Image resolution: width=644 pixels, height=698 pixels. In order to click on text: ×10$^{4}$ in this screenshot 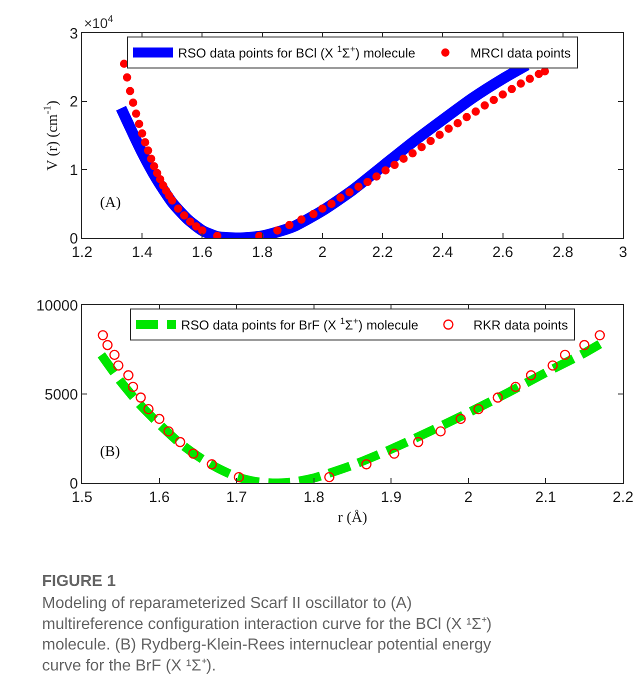, I will do `click(99, 22)`.